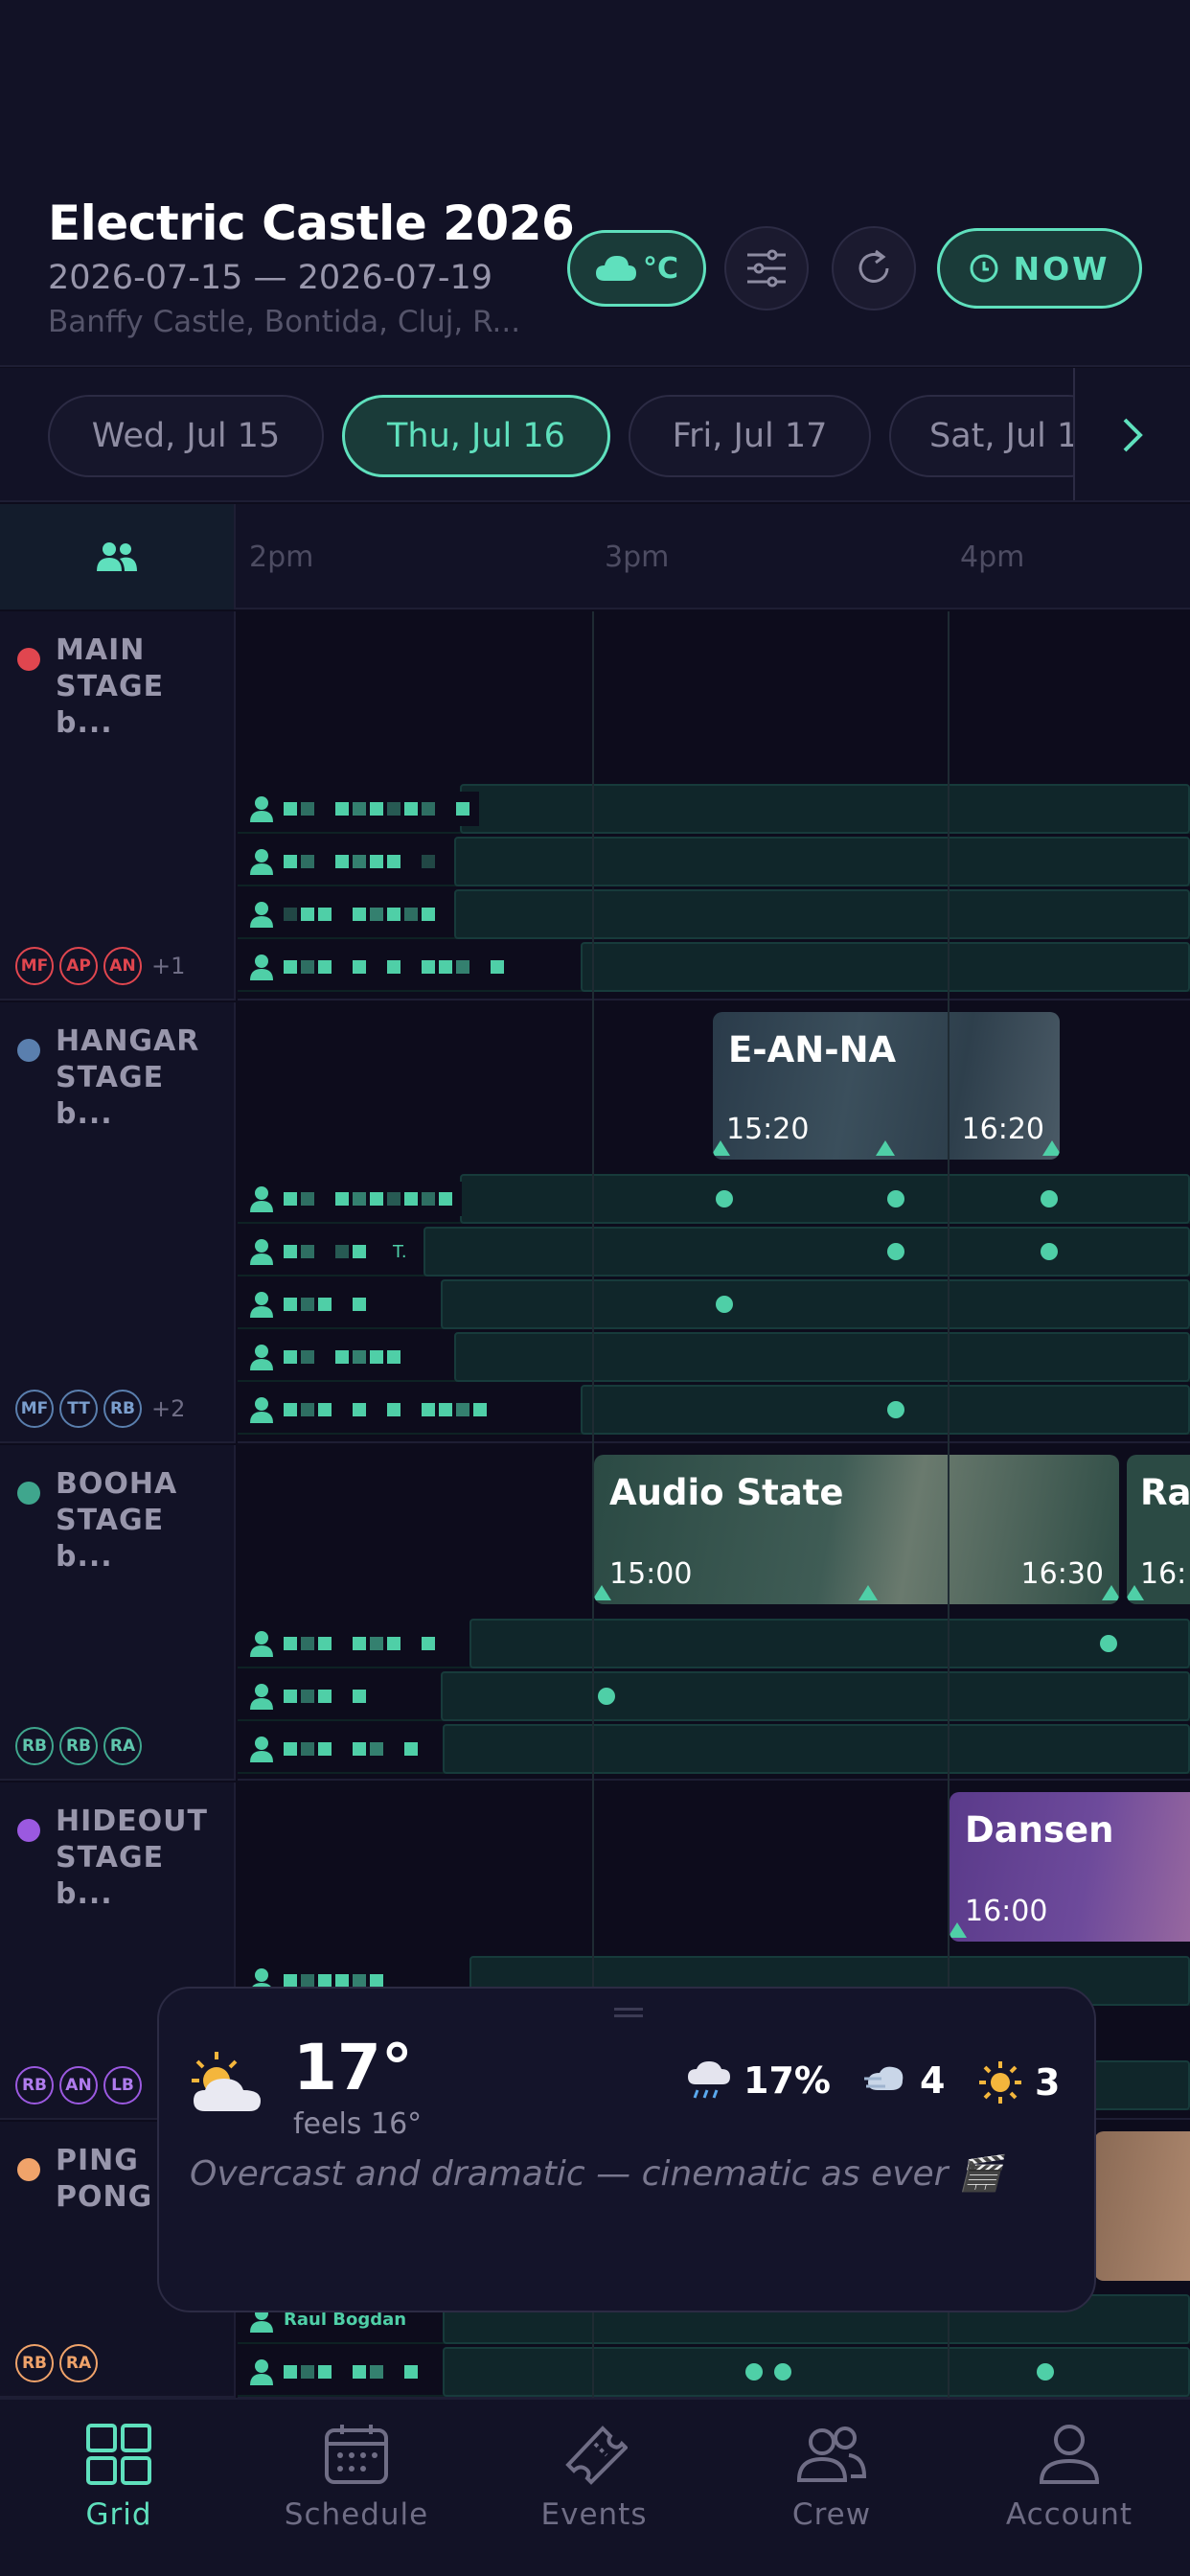 The image size is (1190, 2576). I want to click on stage-row-hangar: HANGAR STAGE b... MF TT RB +2, so click(118, 1222).